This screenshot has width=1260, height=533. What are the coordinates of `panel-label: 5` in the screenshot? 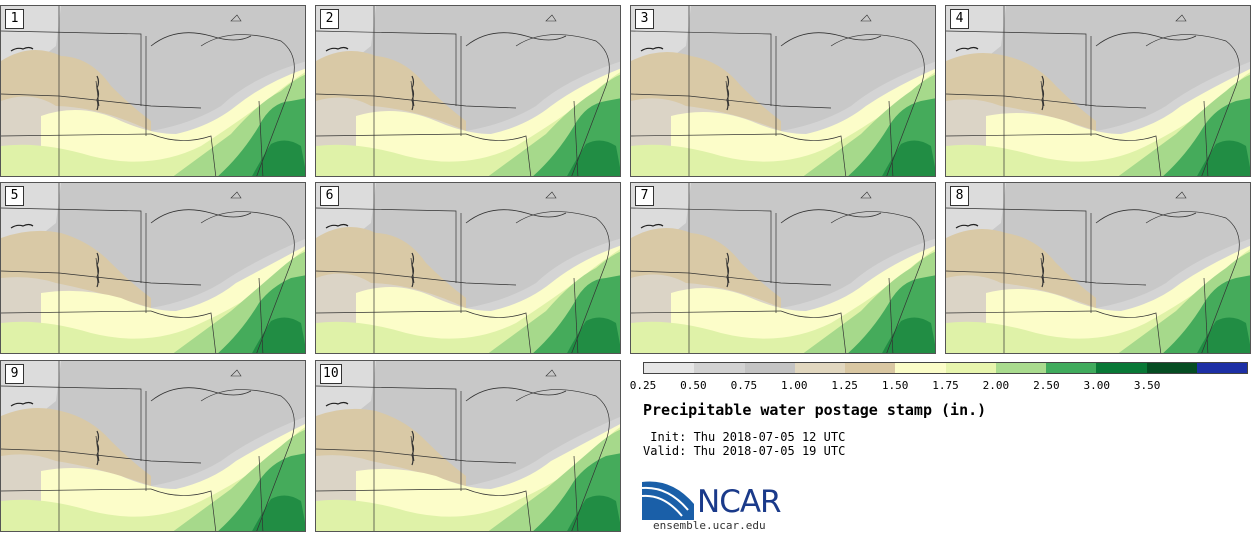 It's located at (14, 196).